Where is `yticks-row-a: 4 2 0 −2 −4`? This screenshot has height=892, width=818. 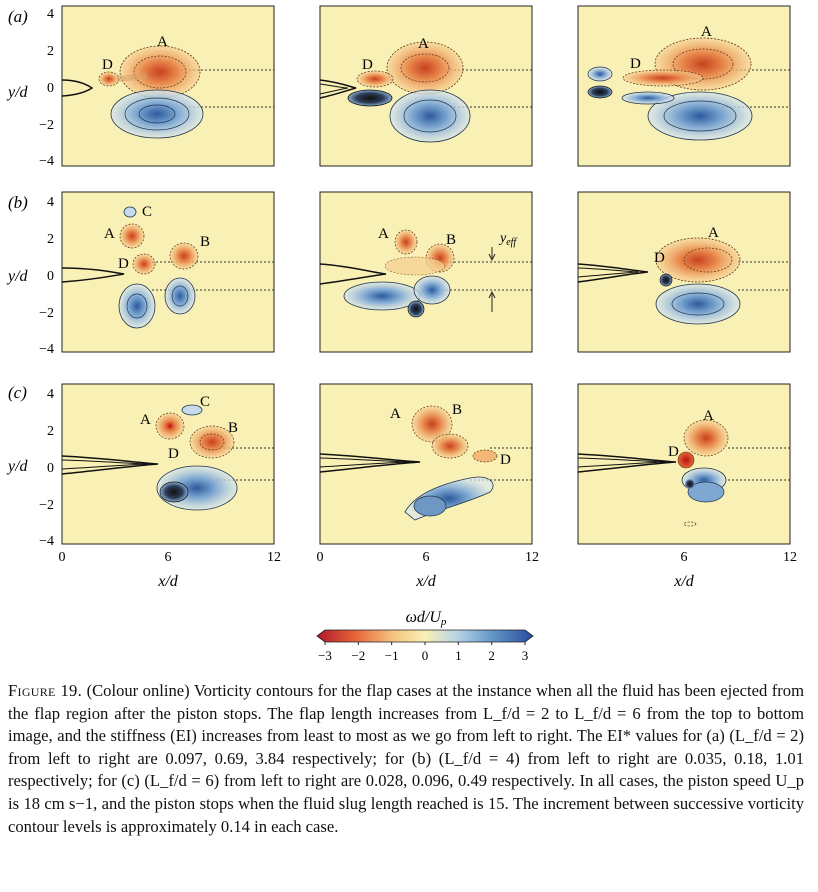
yticks-row-a: 4 2 0 −2 −4 is located at coordinates (46, 88).